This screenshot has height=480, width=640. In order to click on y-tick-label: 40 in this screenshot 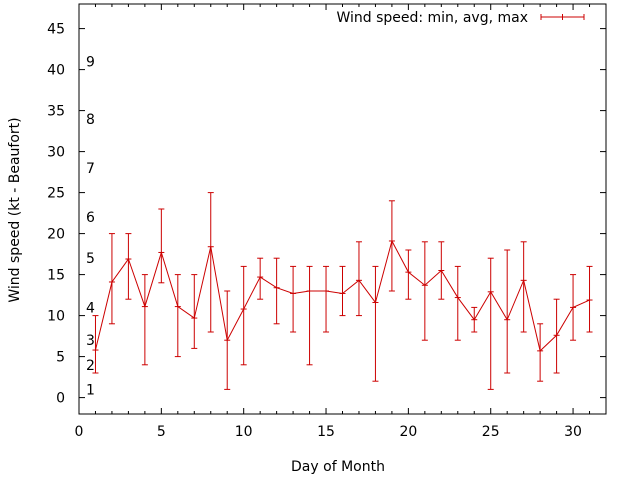, I will do `click(56, 71)`.